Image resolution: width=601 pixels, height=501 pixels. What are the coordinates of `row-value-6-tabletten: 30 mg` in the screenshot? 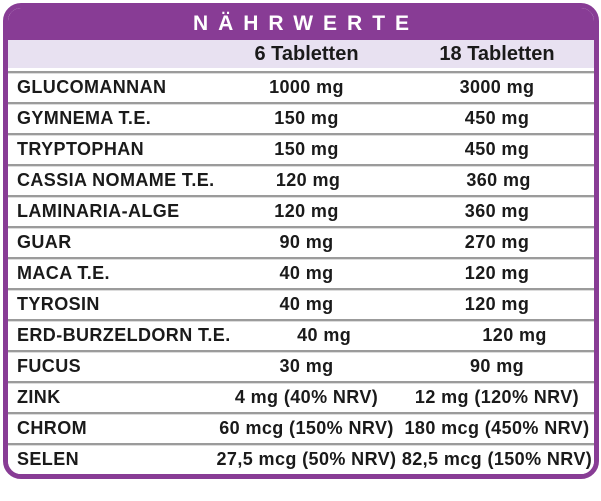 It's located at (306, 366).